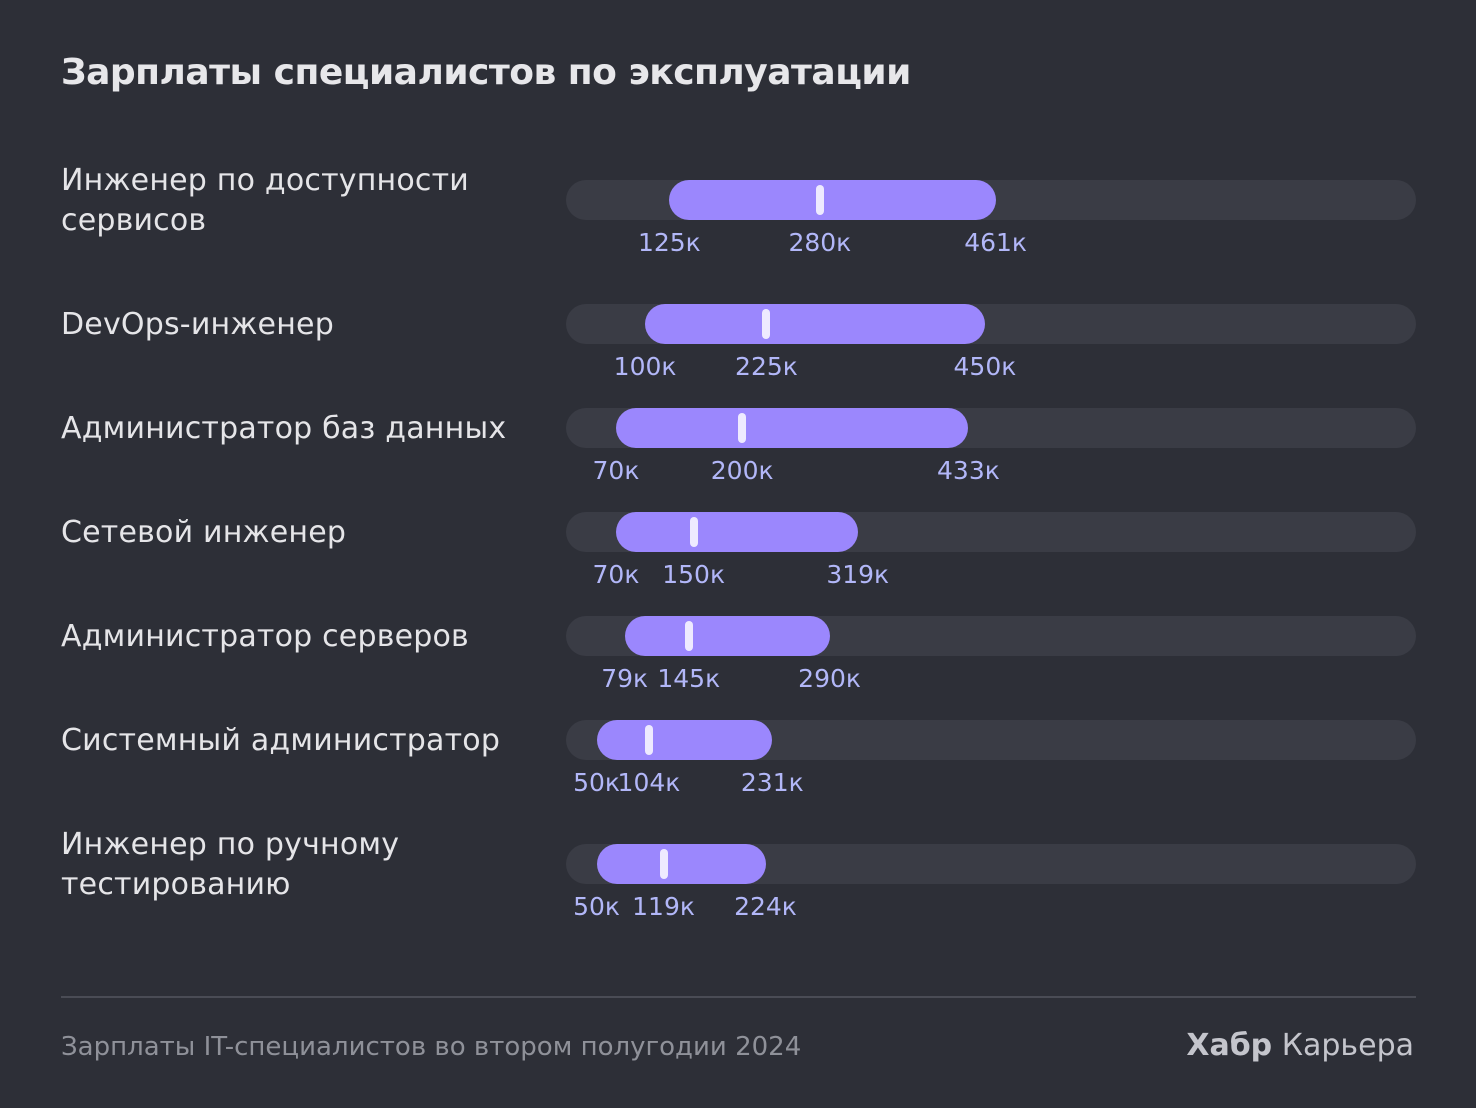 This screenshot has width=1476, height=1108. I want to click on median-value-label: 200к, so click(742, 470).